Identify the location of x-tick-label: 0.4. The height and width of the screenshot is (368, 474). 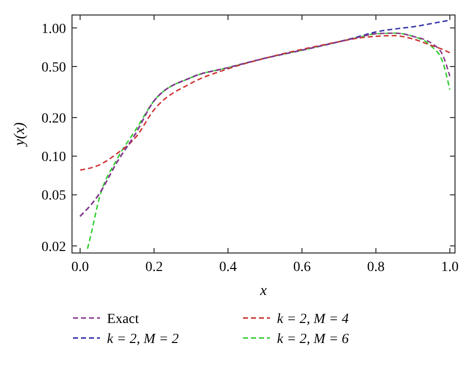
(228, 267).